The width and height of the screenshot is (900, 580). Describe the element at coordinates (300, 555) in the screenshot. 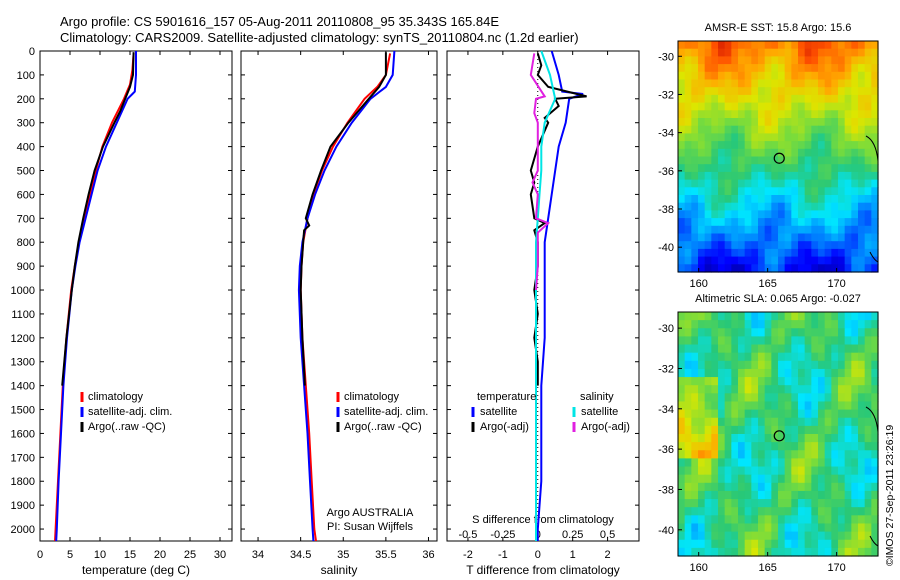

I see `x-tick-label: 34.5` at that location.